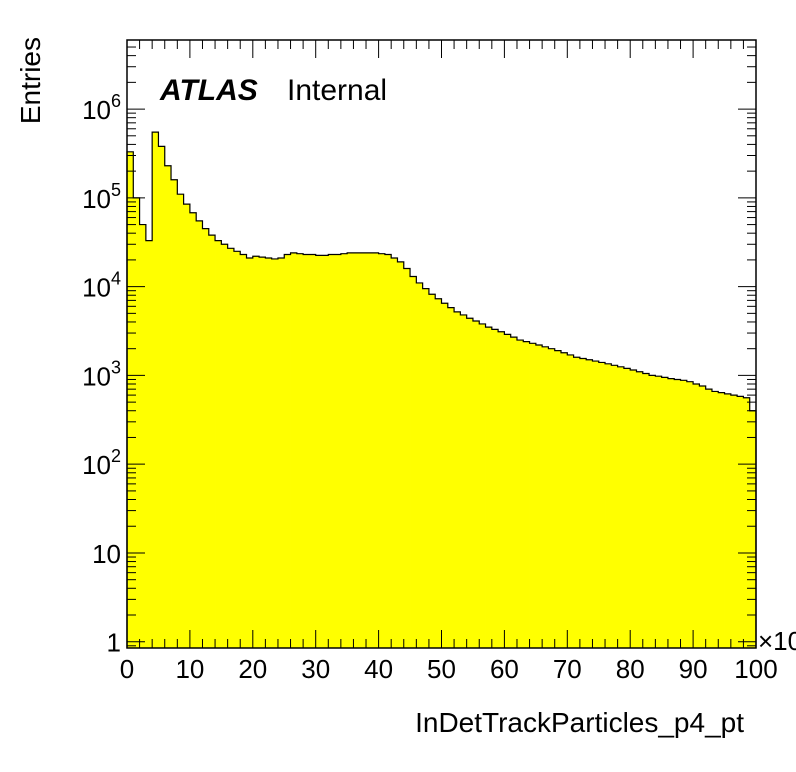 This screenshot has width=796, height=772. I want to click on y-tick-label: 10⁶, so click(101, 108).